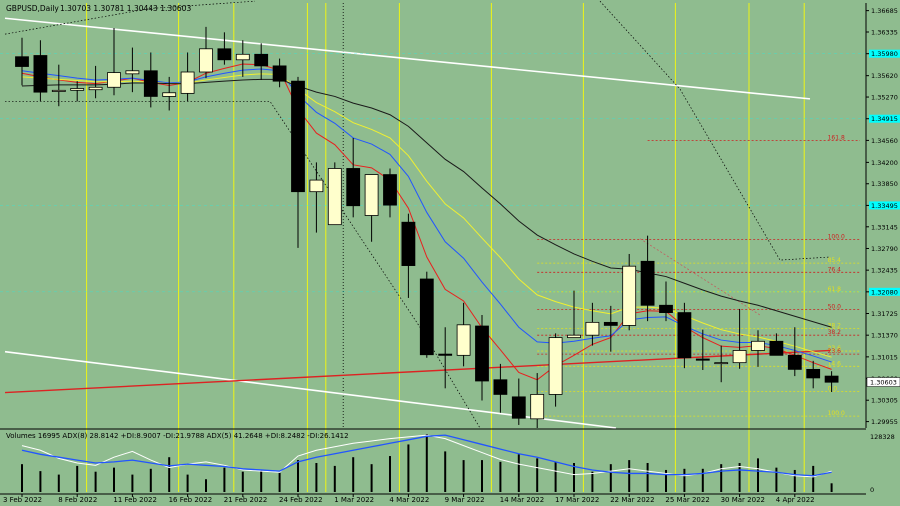  I want to click on price-tick-label: 1.30305, so click(884, 401).